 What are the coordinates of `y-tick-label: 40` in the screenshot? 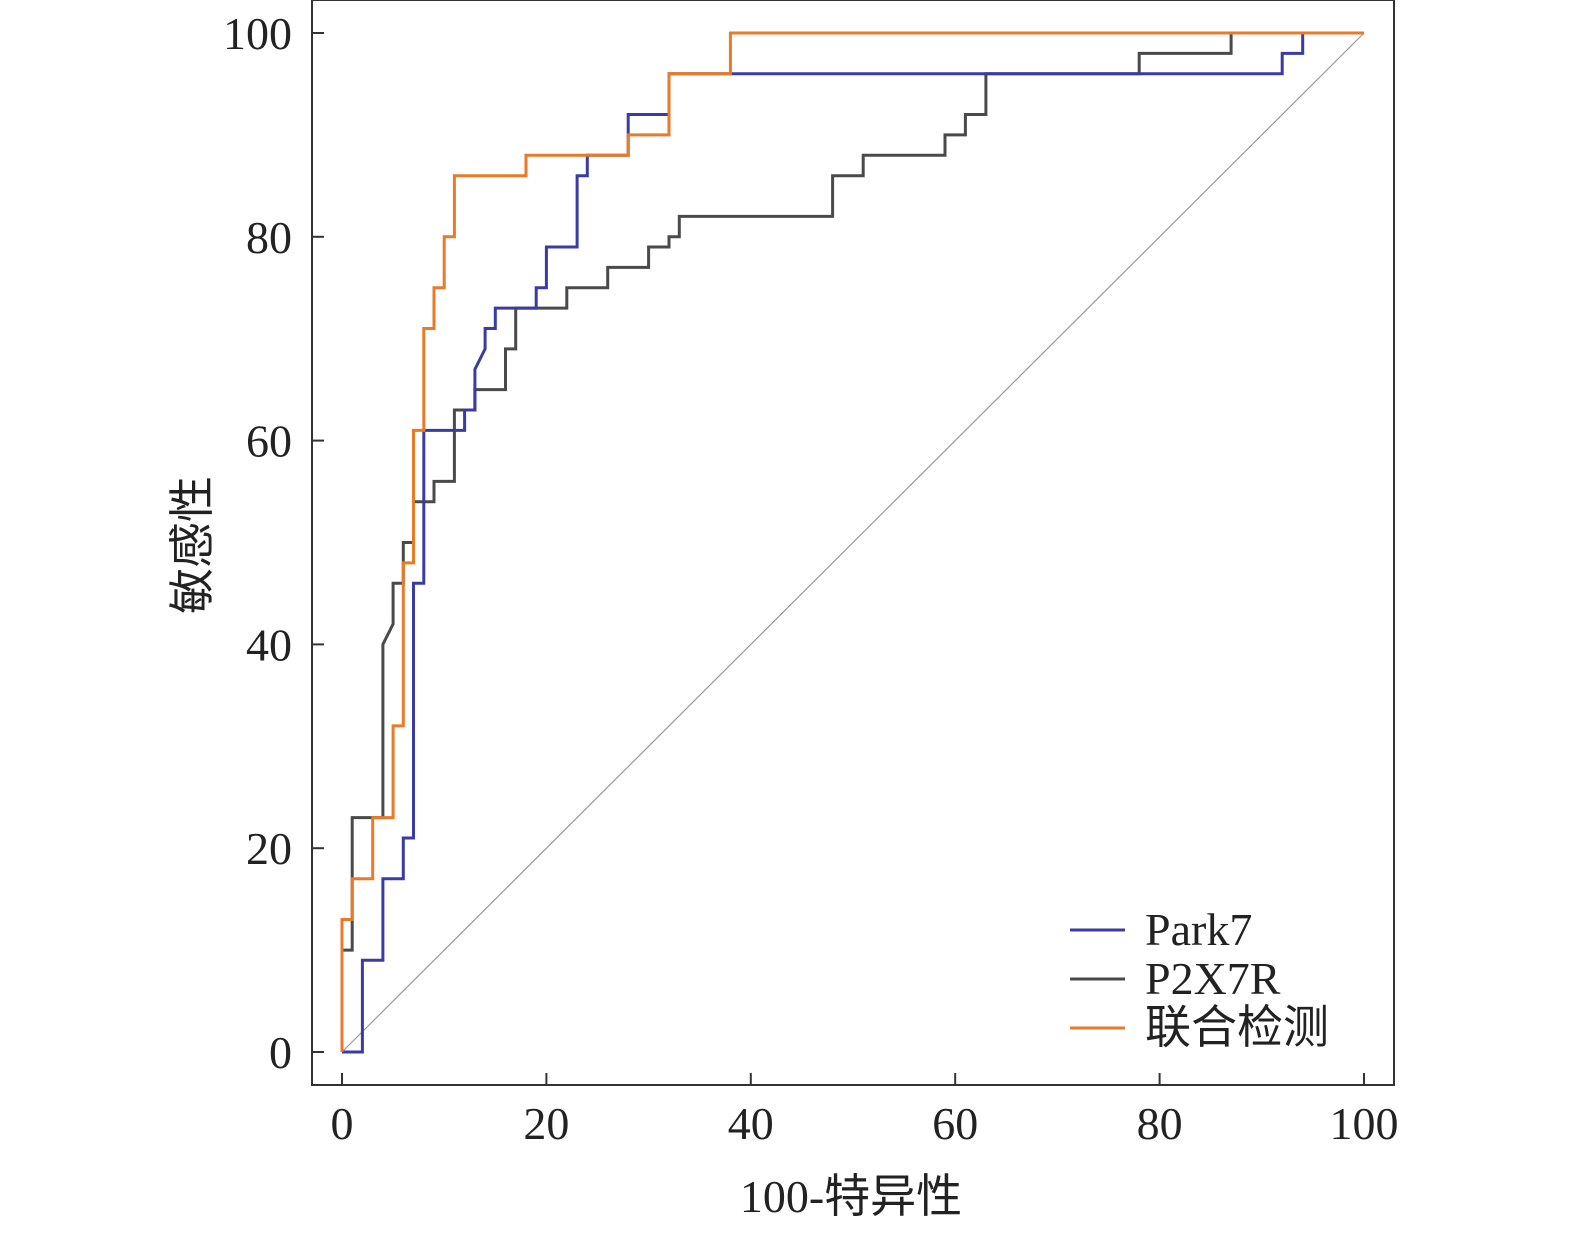 It's located at (269, 644).